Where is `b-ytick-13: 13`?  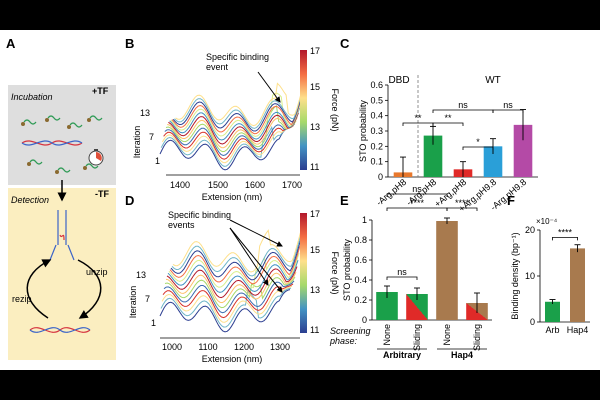 b-ytick-13: 13 is located at coordinates (145, 113).